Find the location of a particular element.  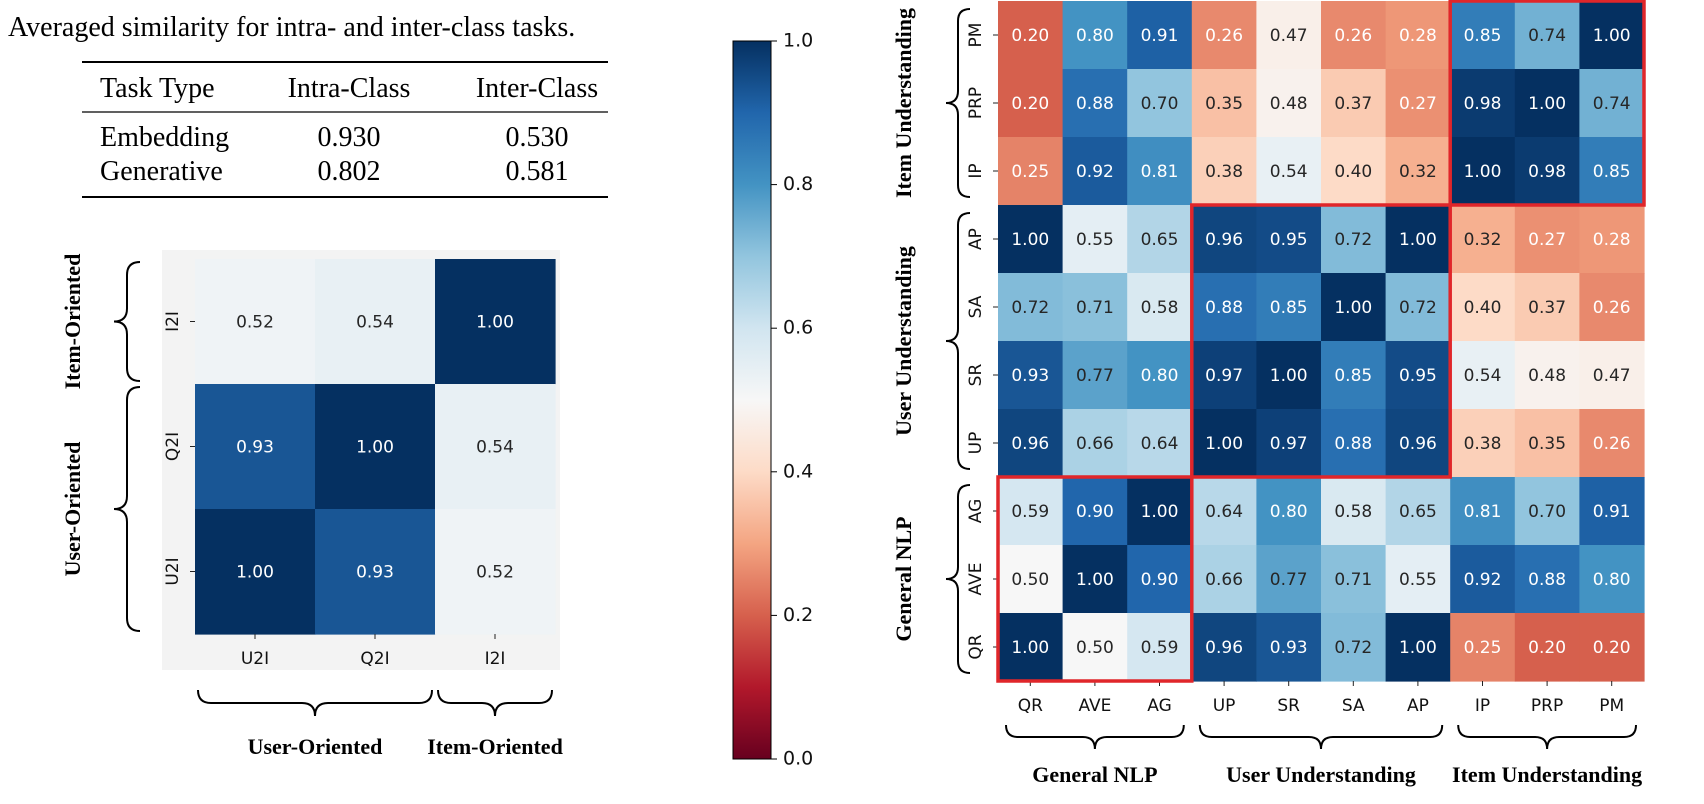

x-tick-label: AG is located at coordinates (1159, 706).